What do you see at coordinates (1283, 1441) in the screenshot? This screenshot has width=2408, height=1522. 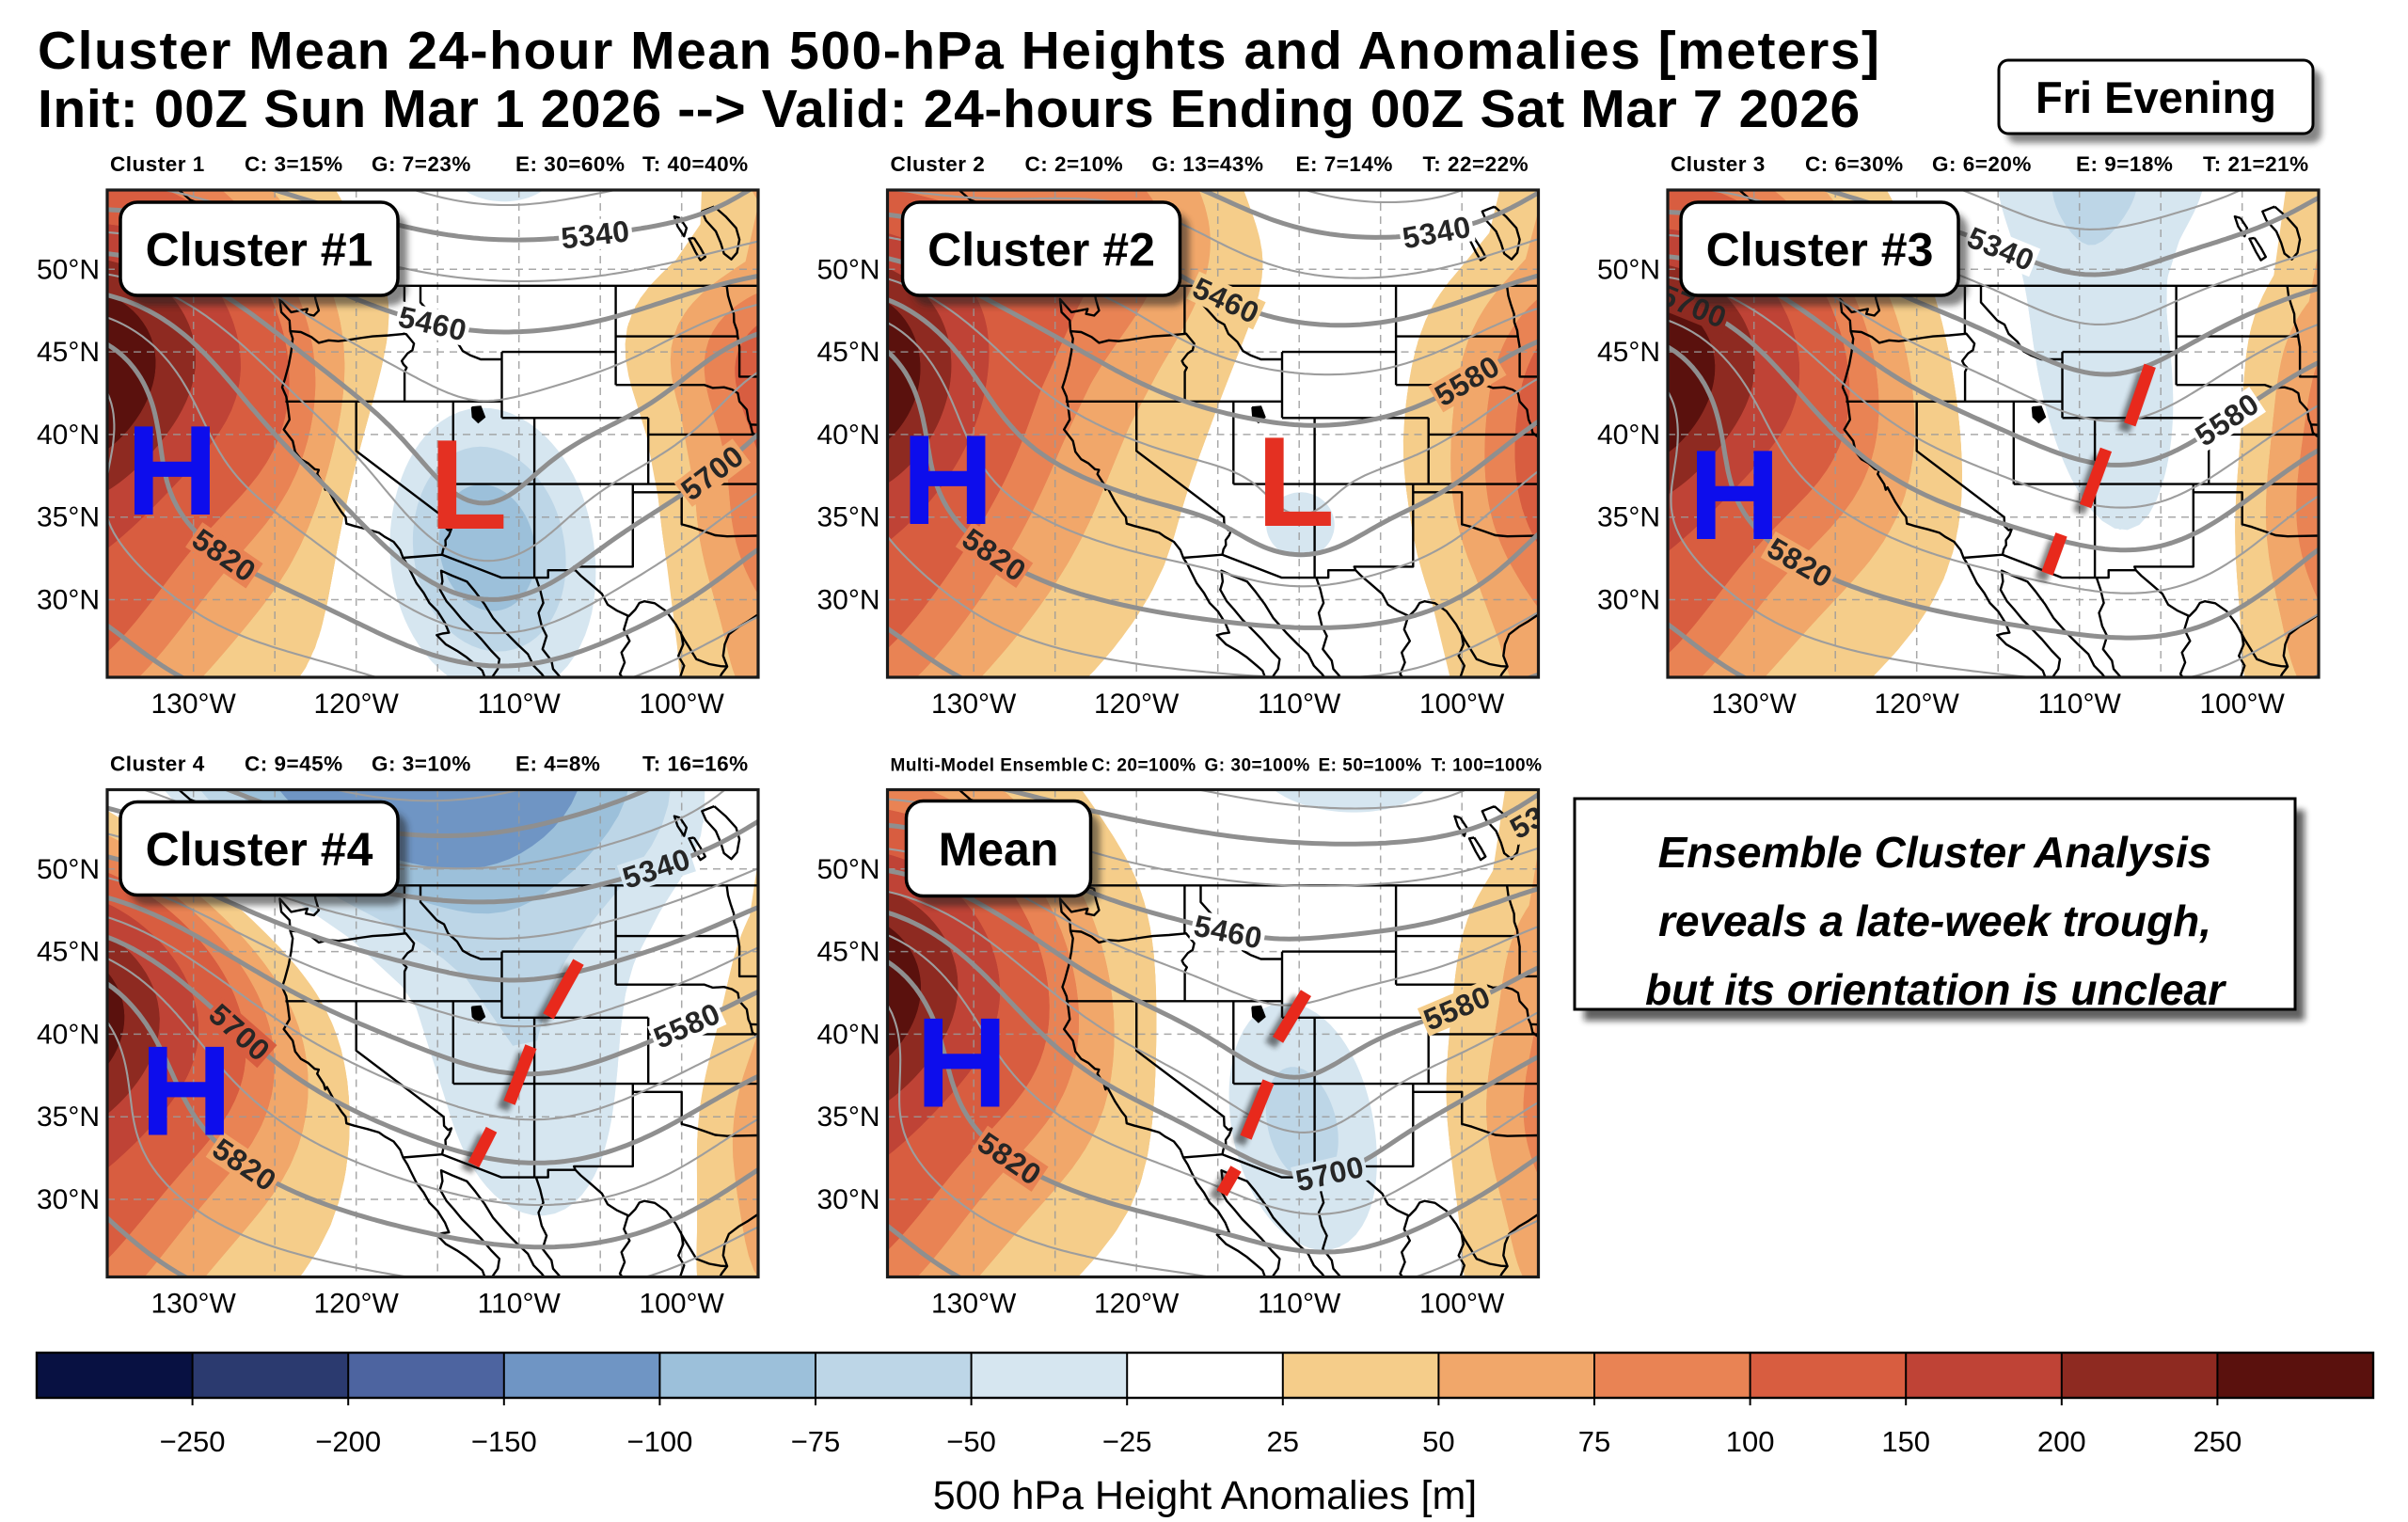 I see `svg-text: 25` at bounding box center [1283, 1441].